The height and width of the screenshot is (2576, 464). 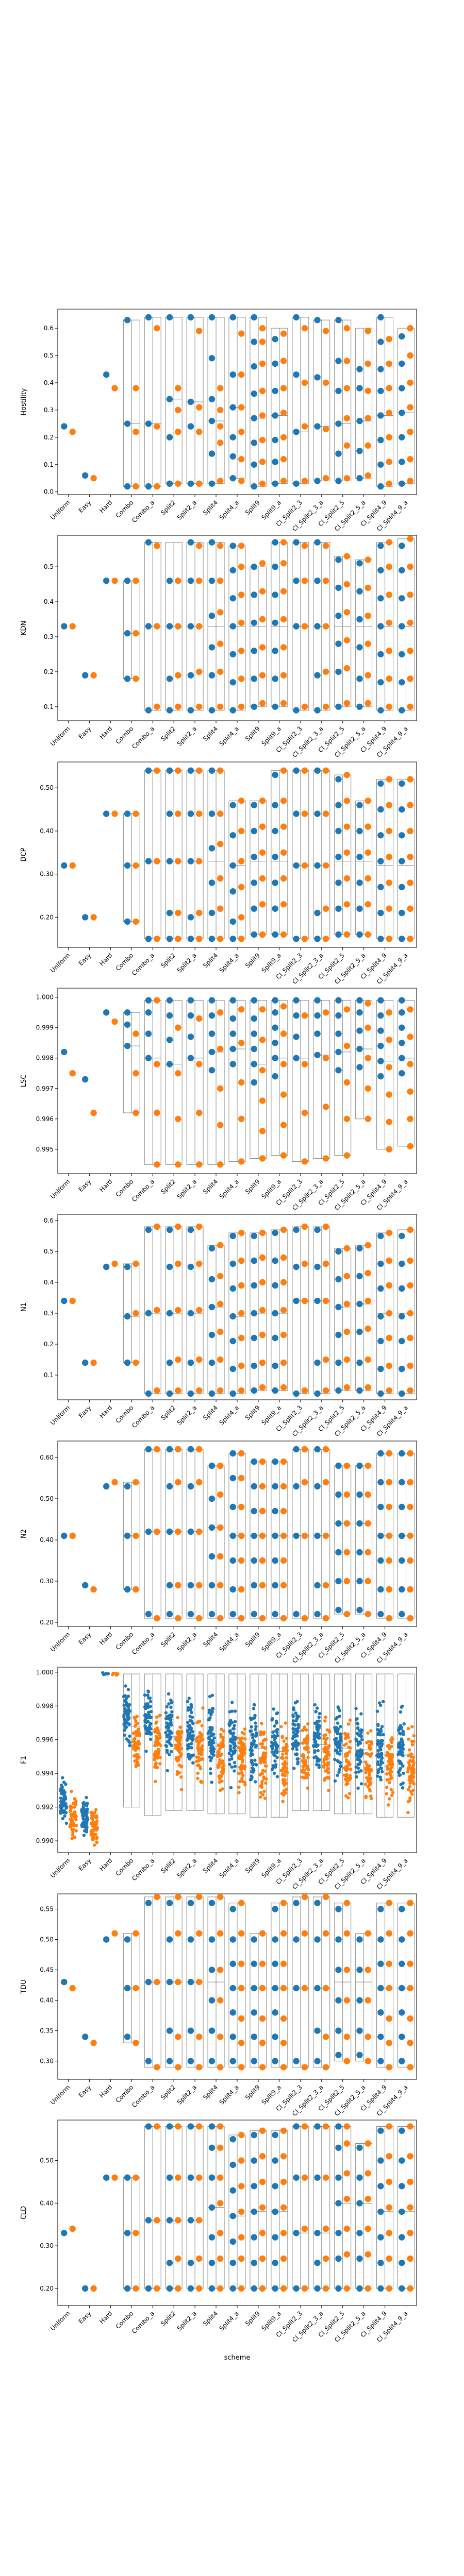 What do you see at coordinates (252, 1413) in the screenshot?
I see `x-tick-label: Split9` at bounding box center [252, 1413].